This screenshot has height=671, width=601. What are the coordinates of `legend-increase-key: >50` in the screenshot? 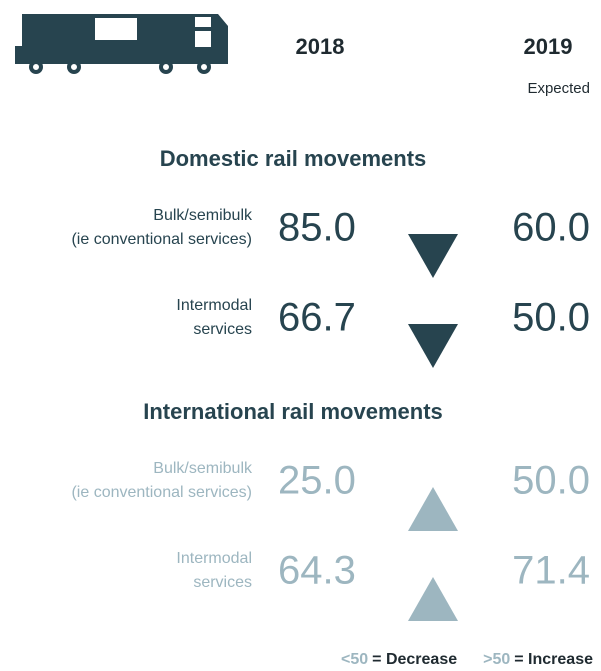 It's located at (496, 659).